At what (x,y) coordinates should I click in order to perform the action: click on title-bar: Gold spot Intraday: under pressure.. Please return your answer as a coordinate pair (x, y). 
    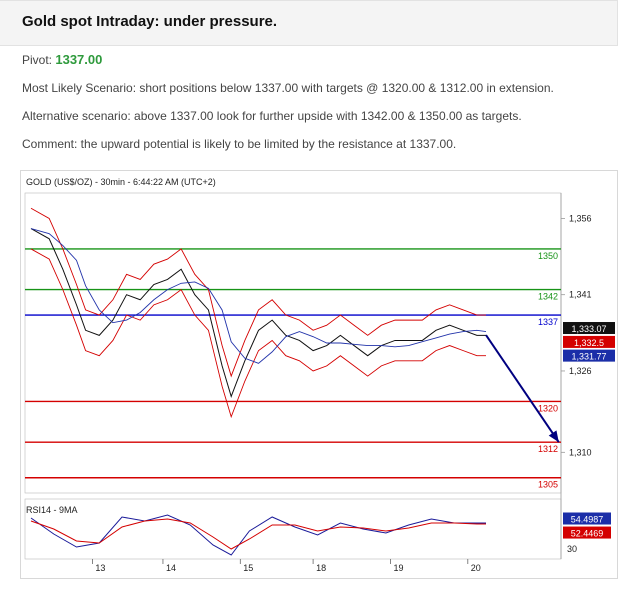
    Looking at the image, I should click on (309, 23).